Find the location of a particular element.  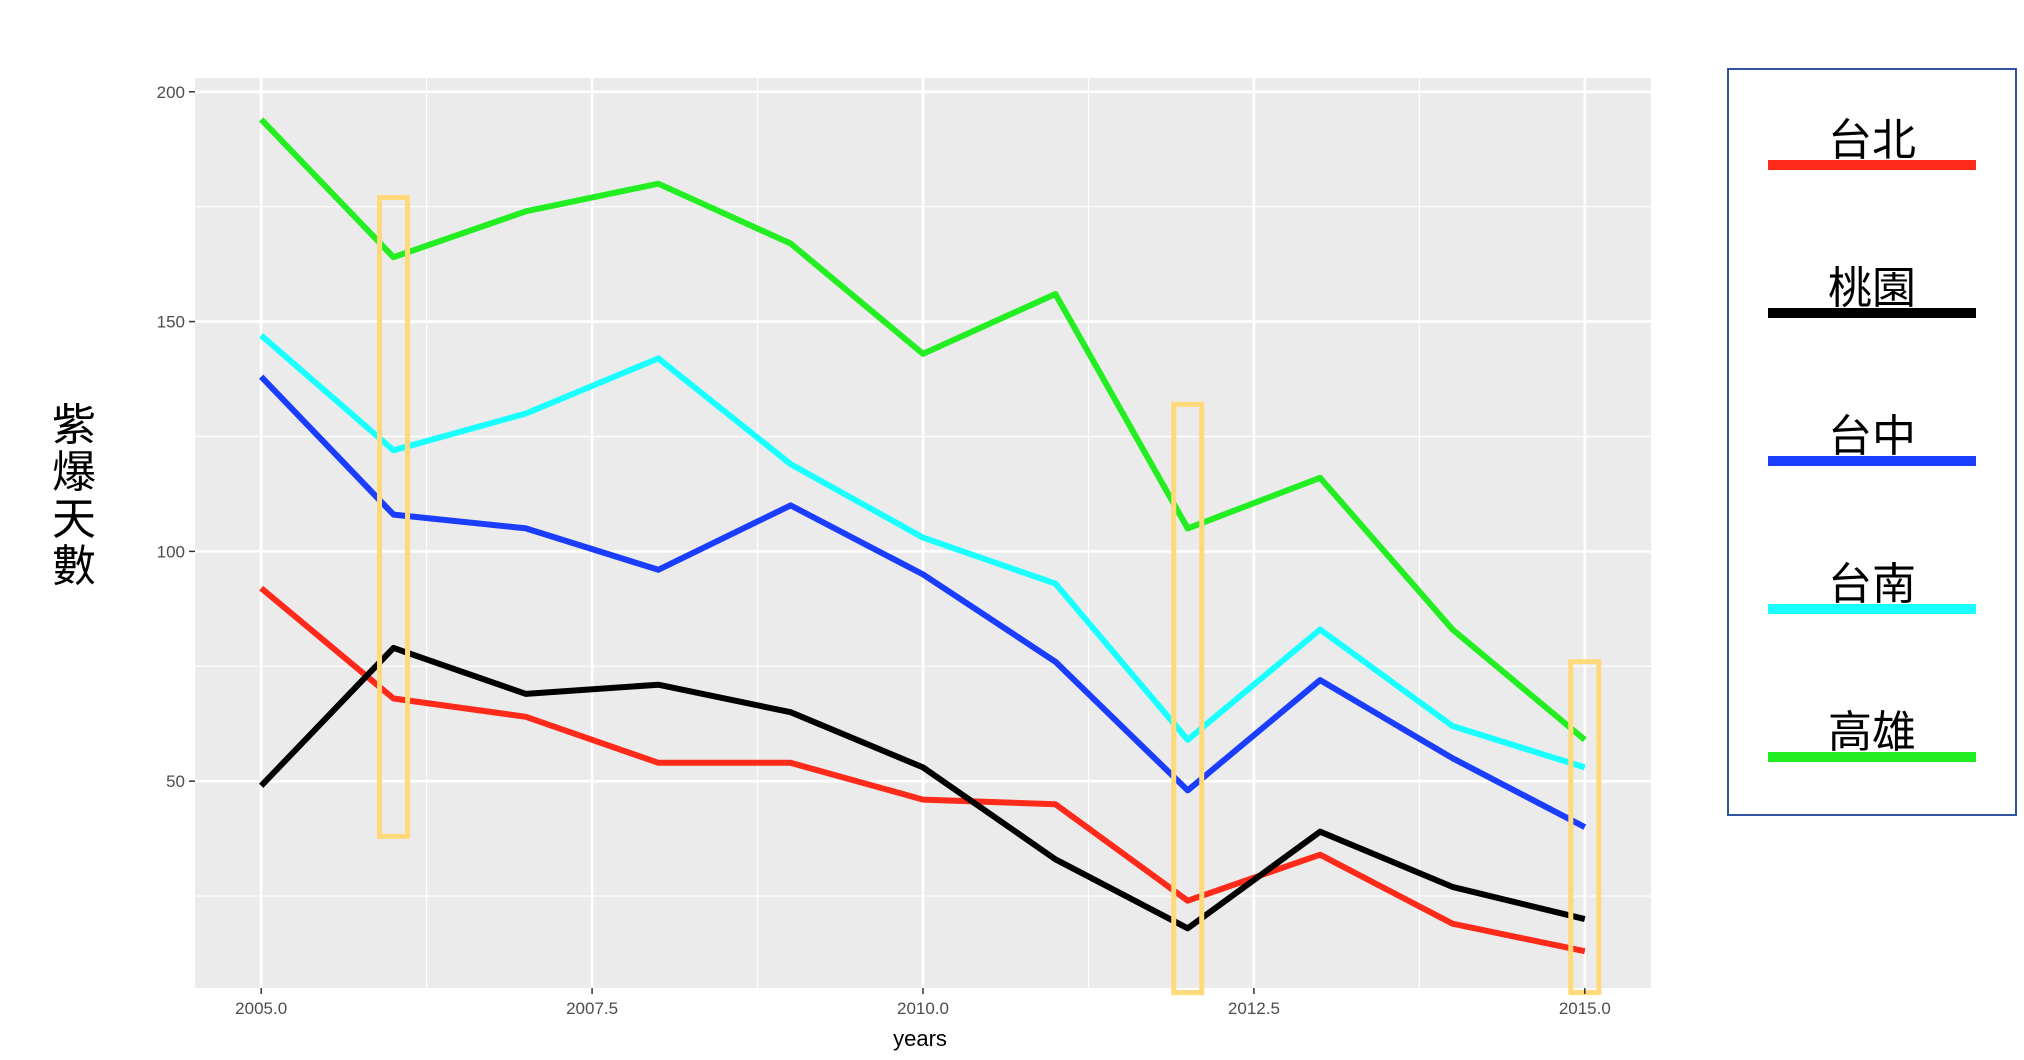

y-tick-label: 50 is located at coordinates (175, 781).